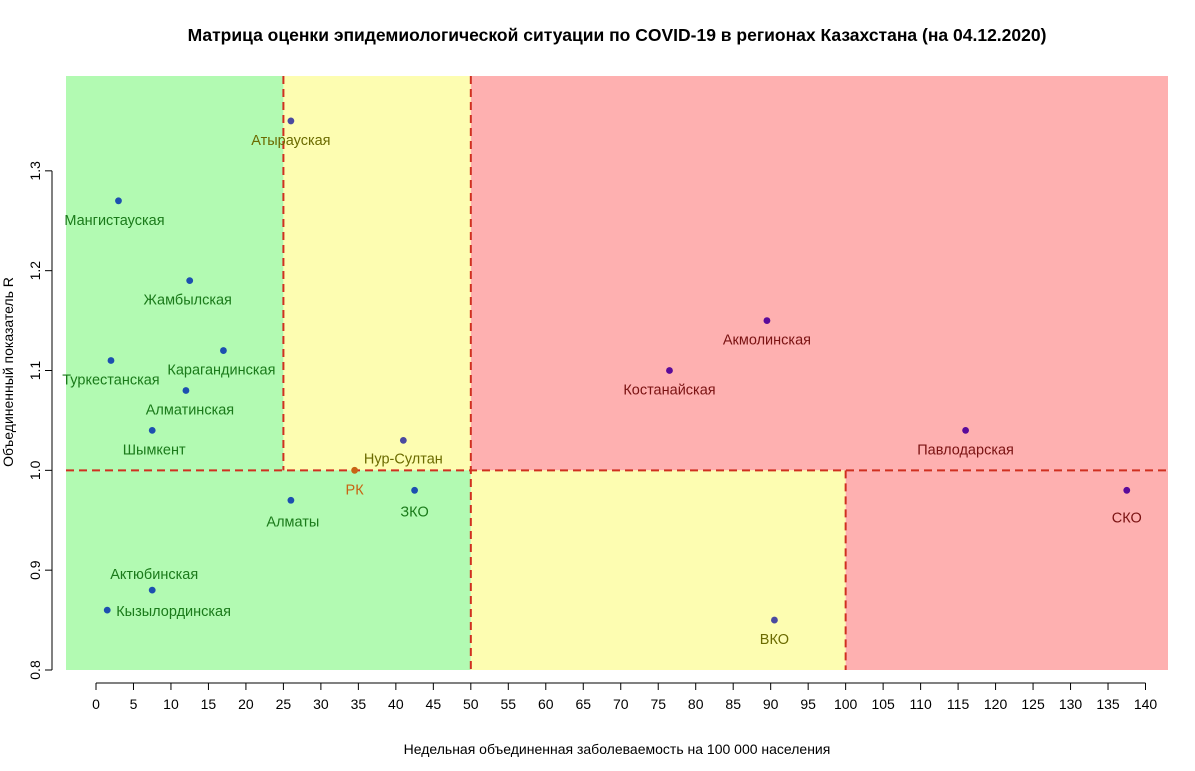  I want to click on x-tick-label: 125, so click(1033, 704).